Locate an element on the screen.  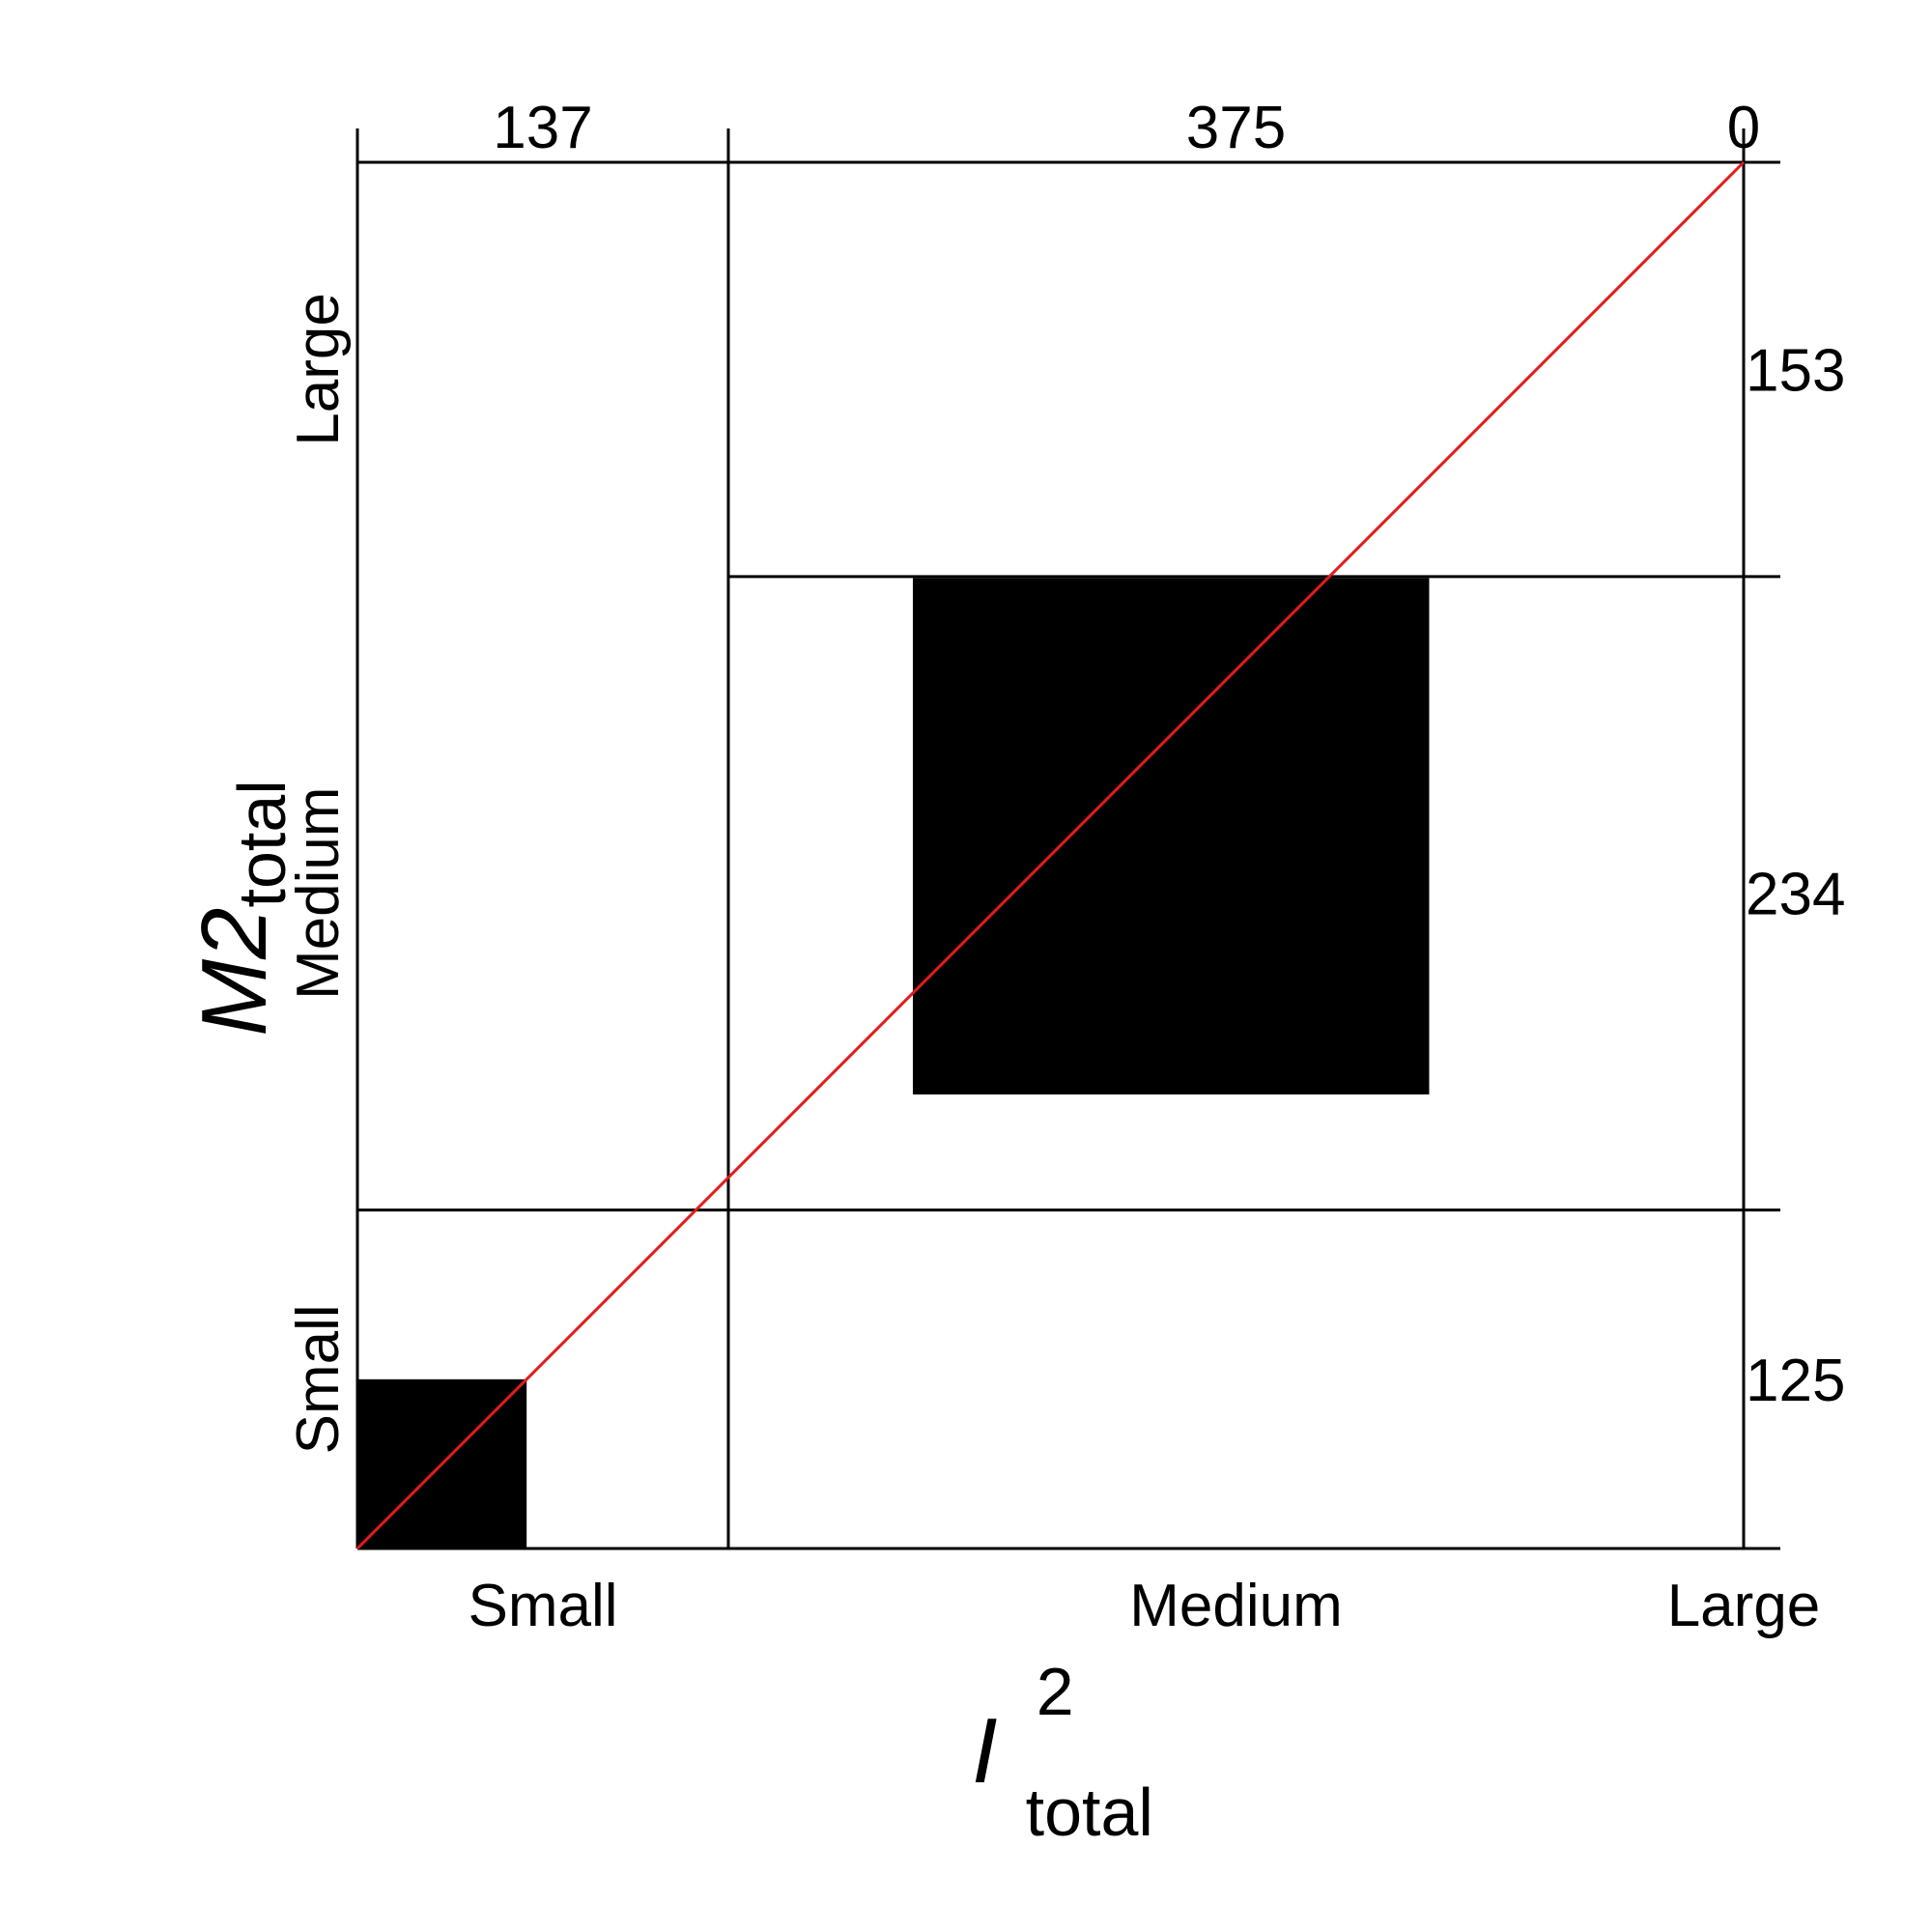
y-axis-title-main: M2 is located at coordinates (234, 971).